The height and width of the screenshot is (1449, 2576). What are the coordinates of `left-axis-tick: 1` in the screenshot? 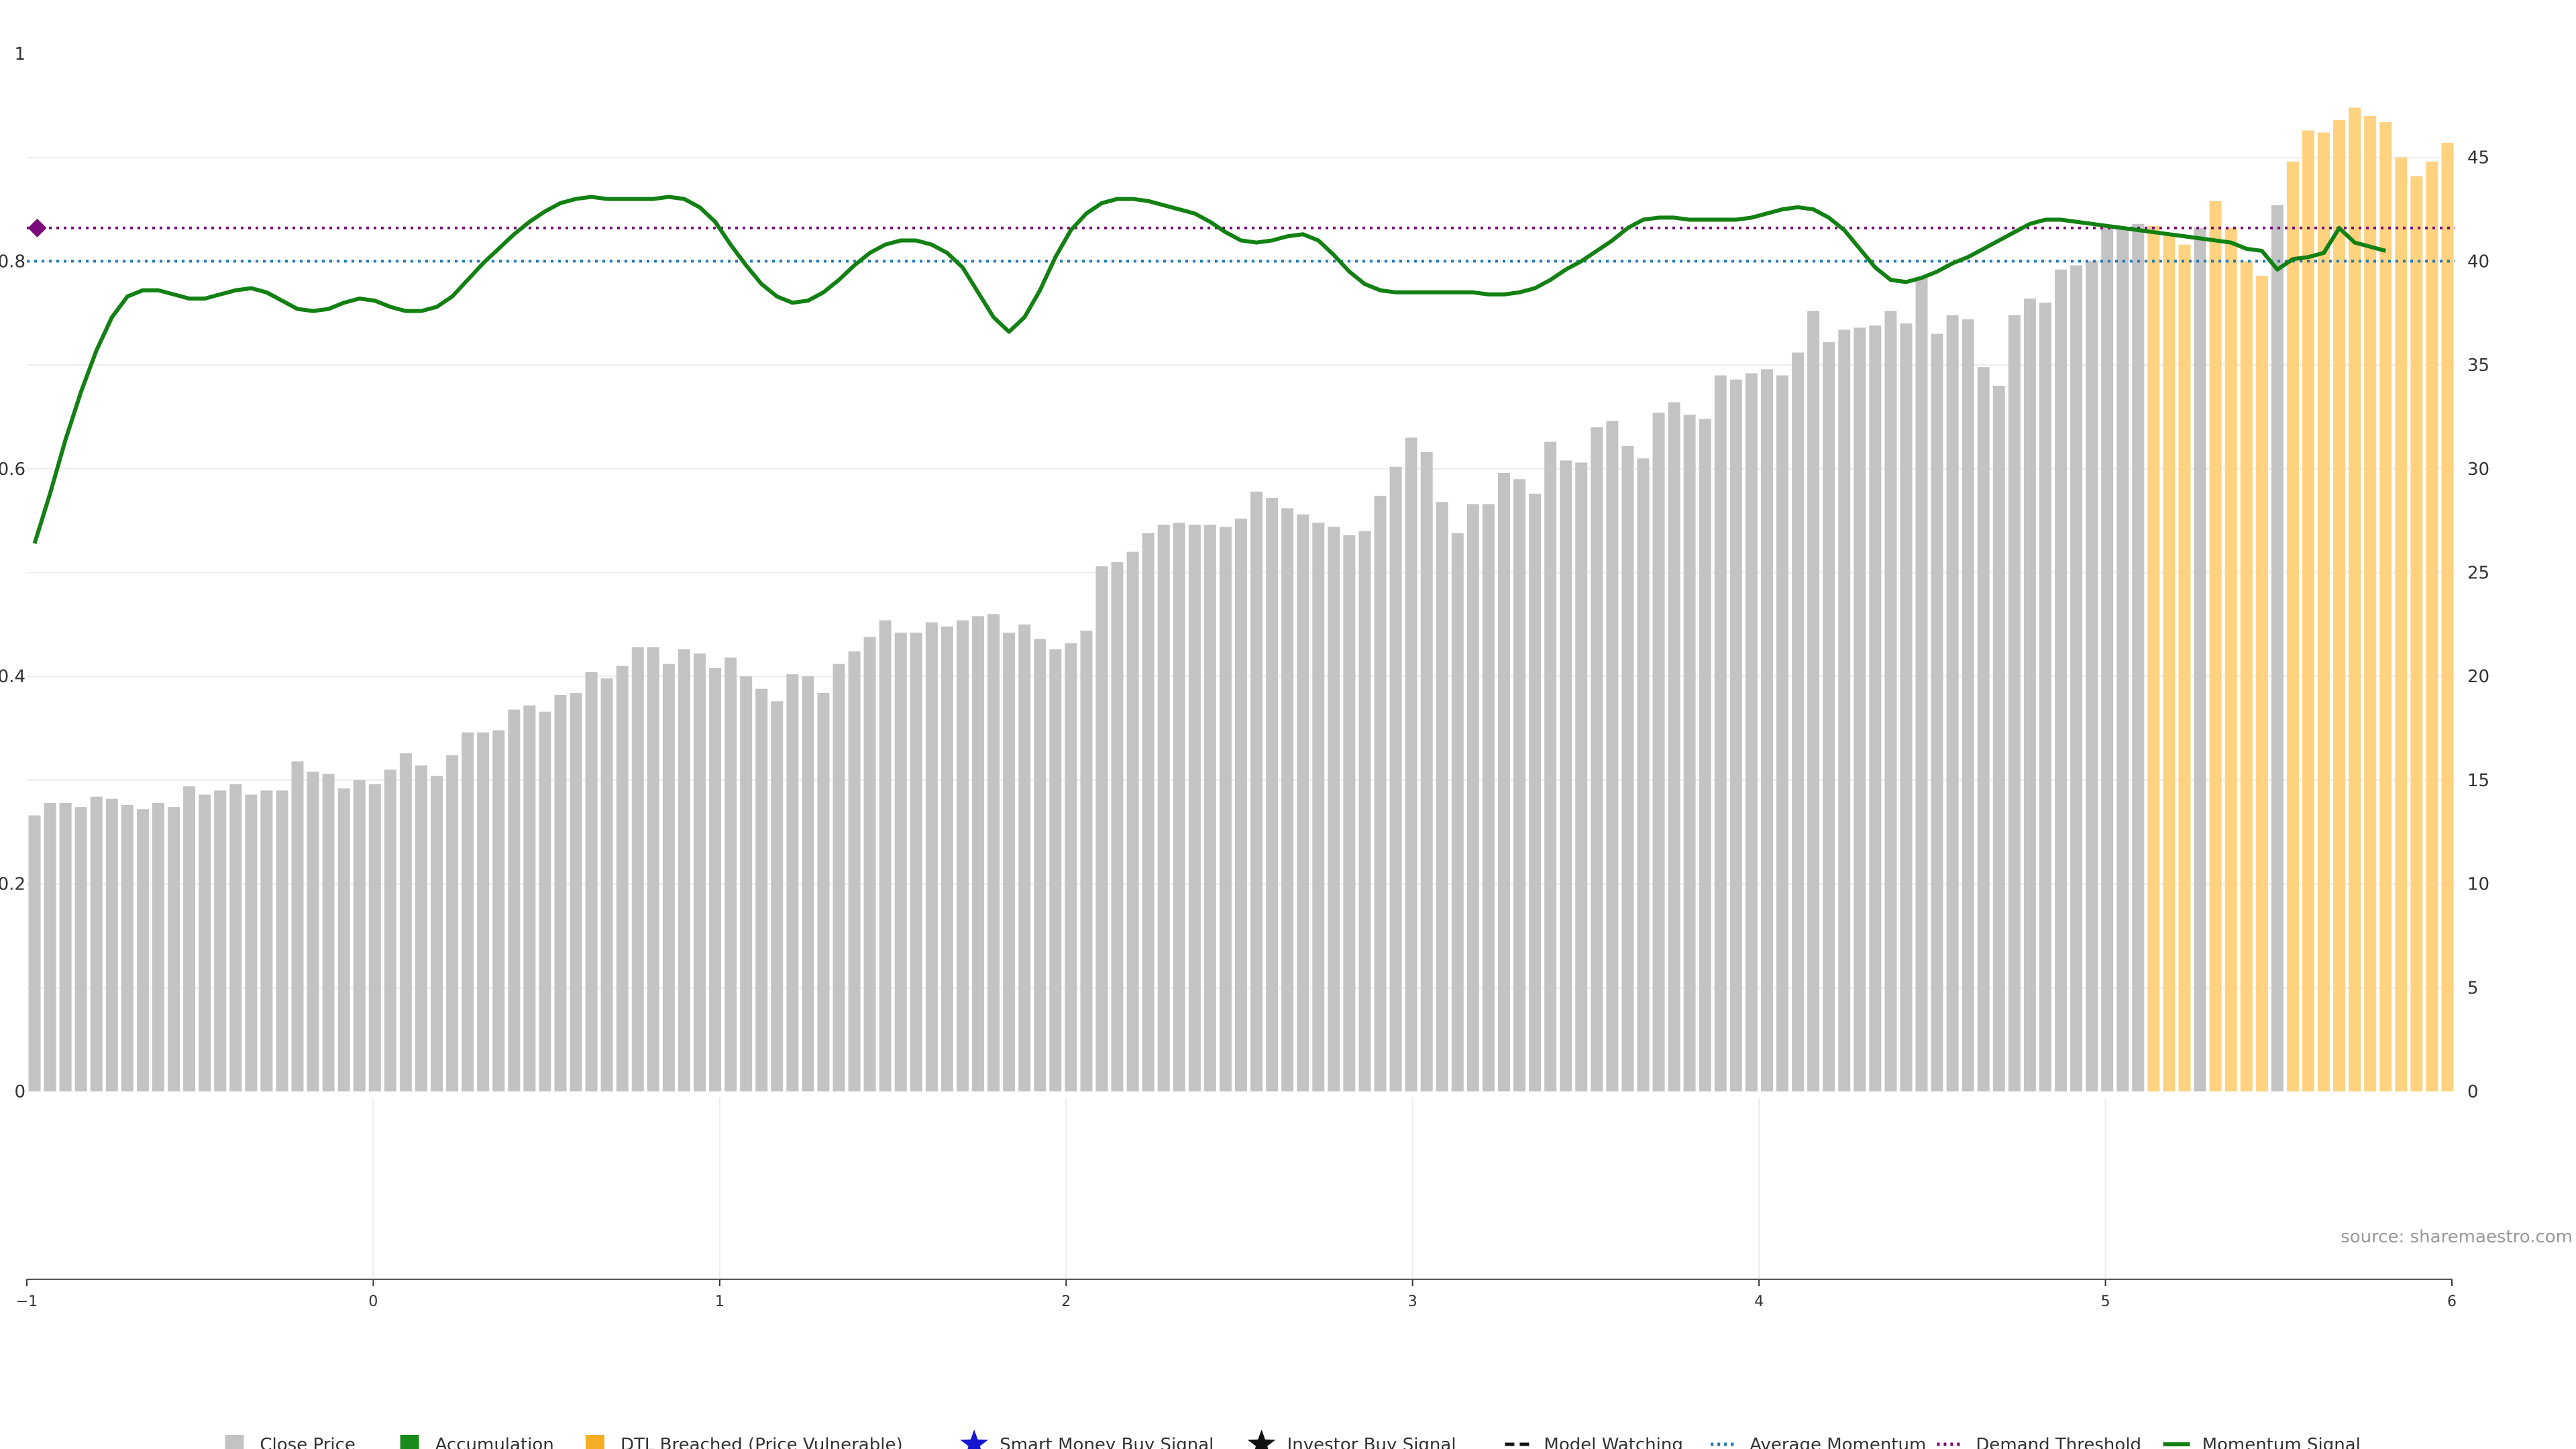 It's located at (19, 54).